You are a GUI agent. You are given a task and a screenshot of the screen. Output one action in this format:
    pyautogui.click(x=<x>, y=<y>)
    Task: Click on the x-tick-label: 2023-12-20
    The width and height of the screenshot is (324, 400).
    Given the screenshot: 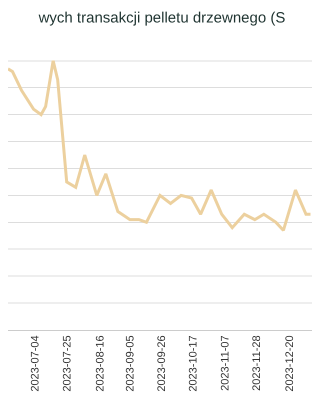 What is the action you would take?
    pyautogui.click(x=290, y=363)
    